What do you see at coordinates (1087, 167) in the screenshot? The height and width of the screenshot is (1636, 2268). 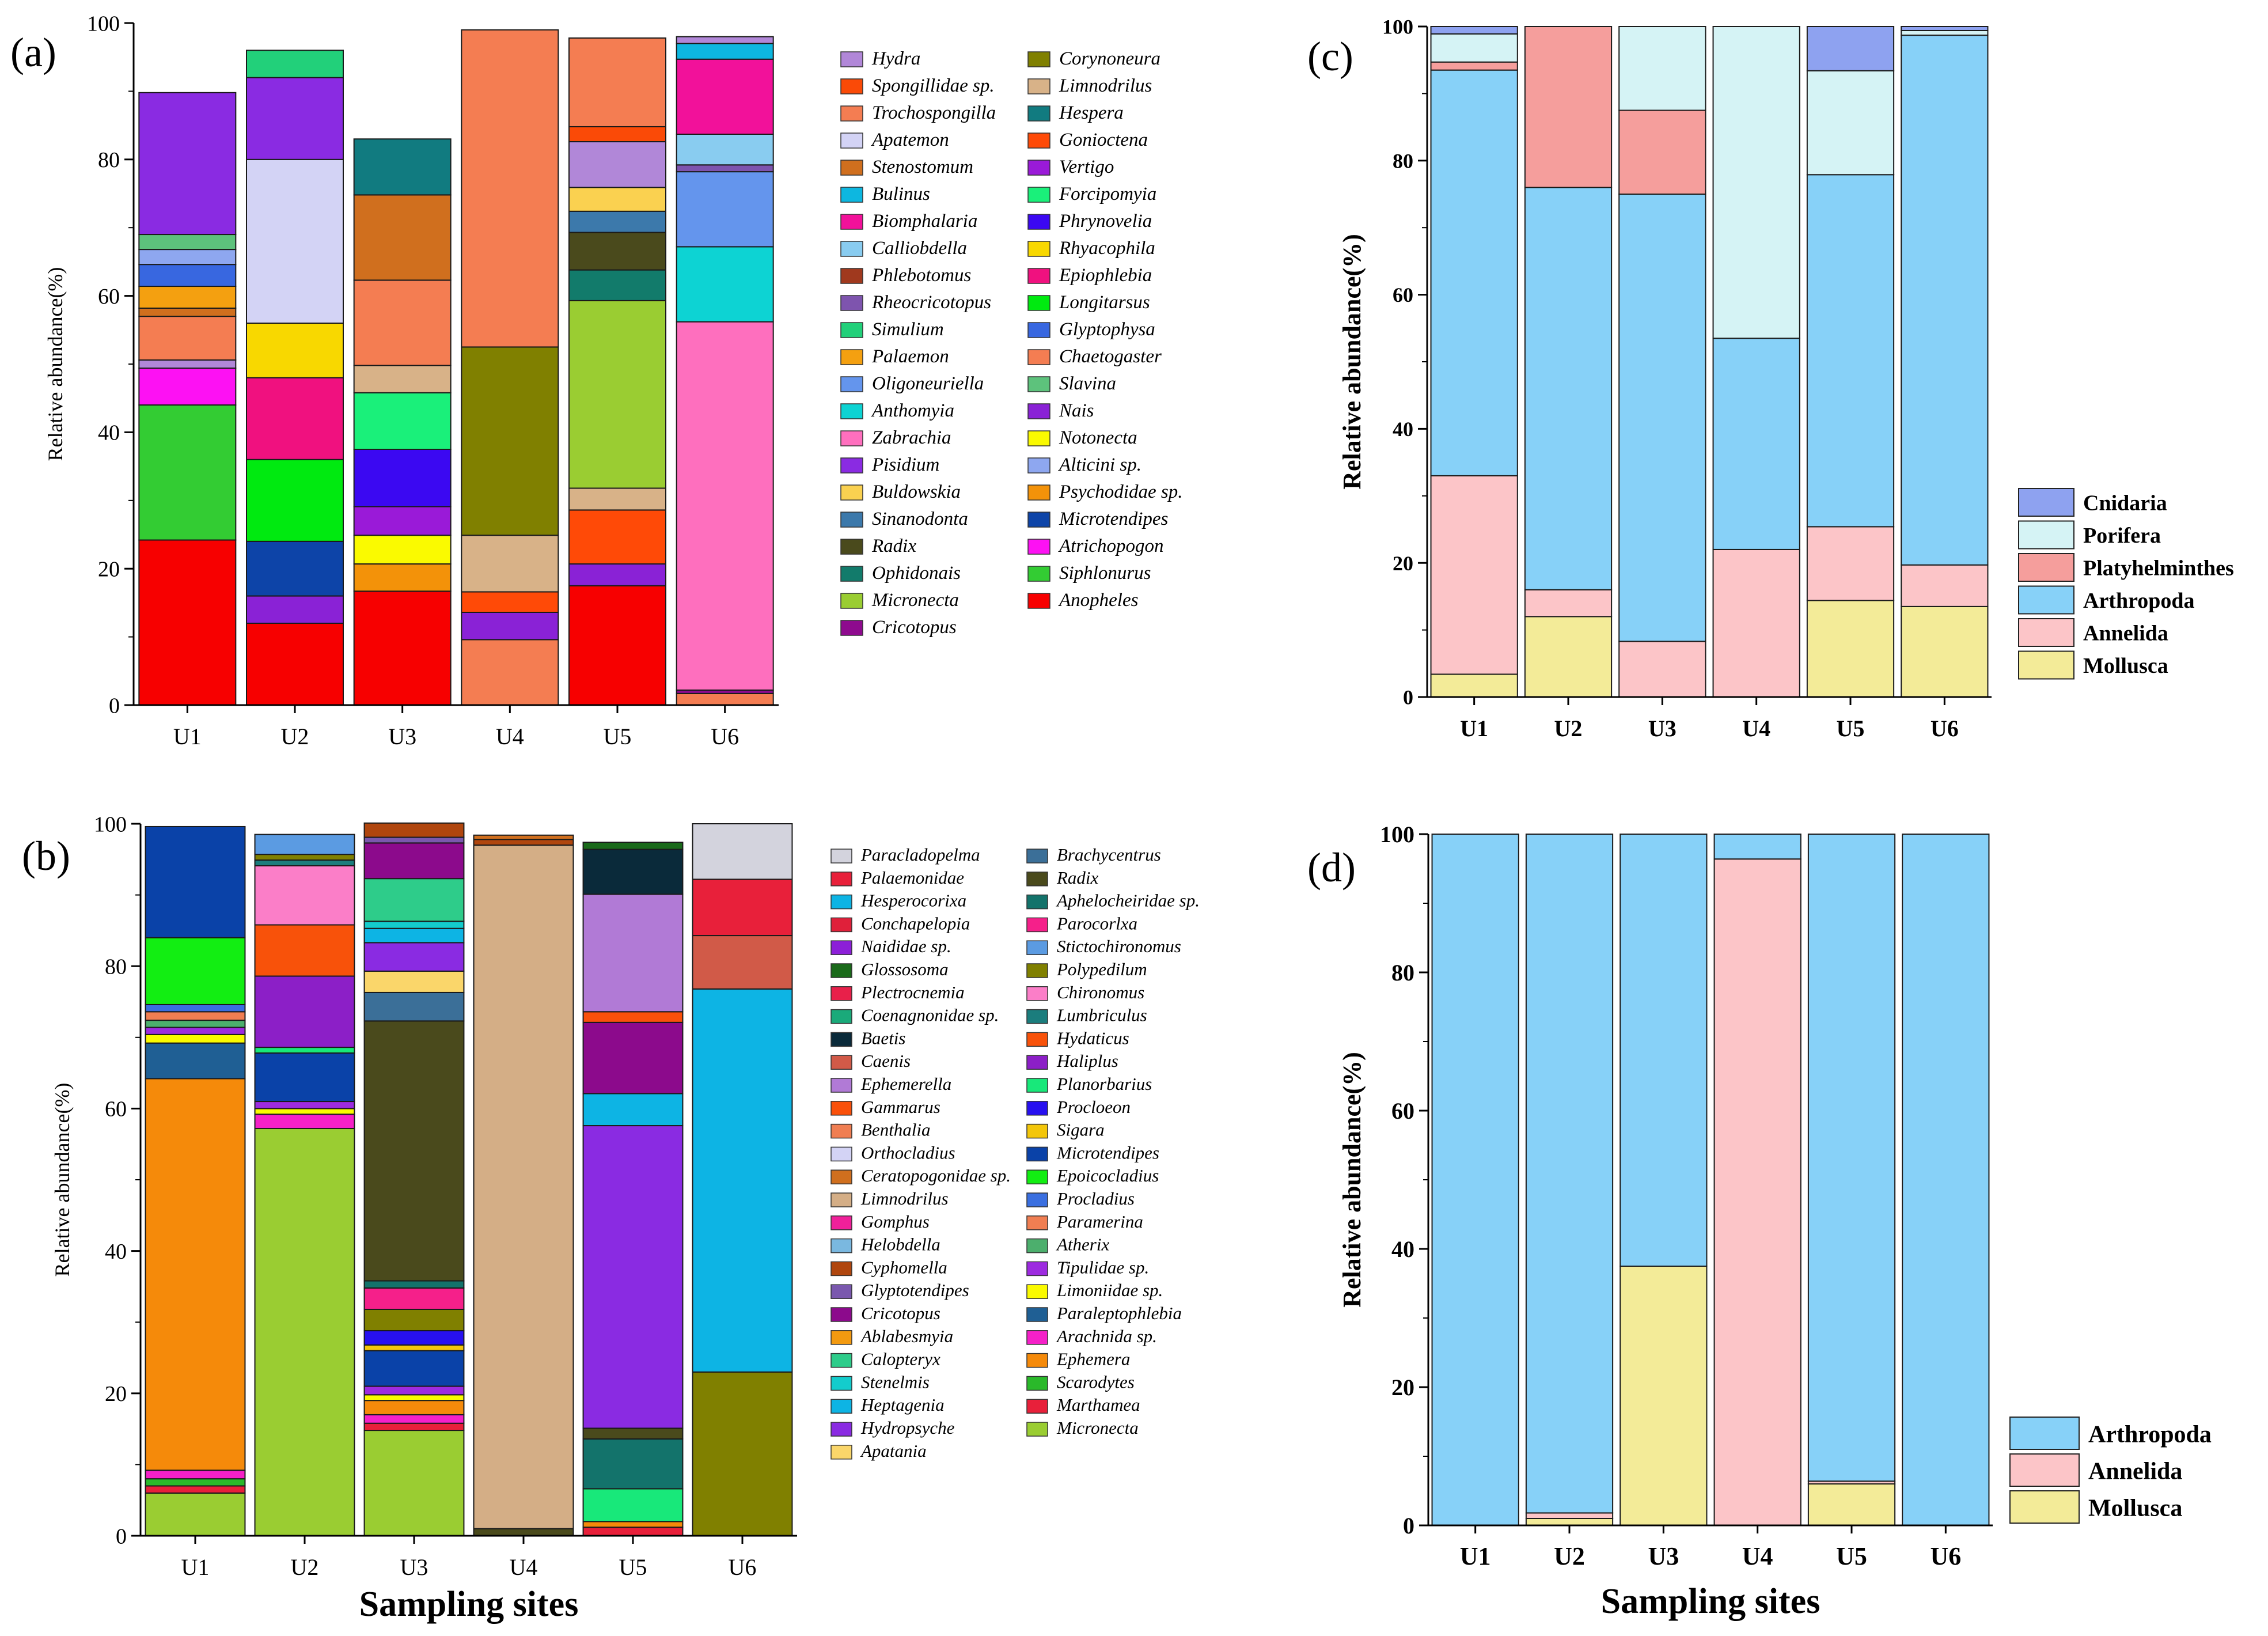 I see `legend-label: Vertigo` at bounding box center [1087, 167].